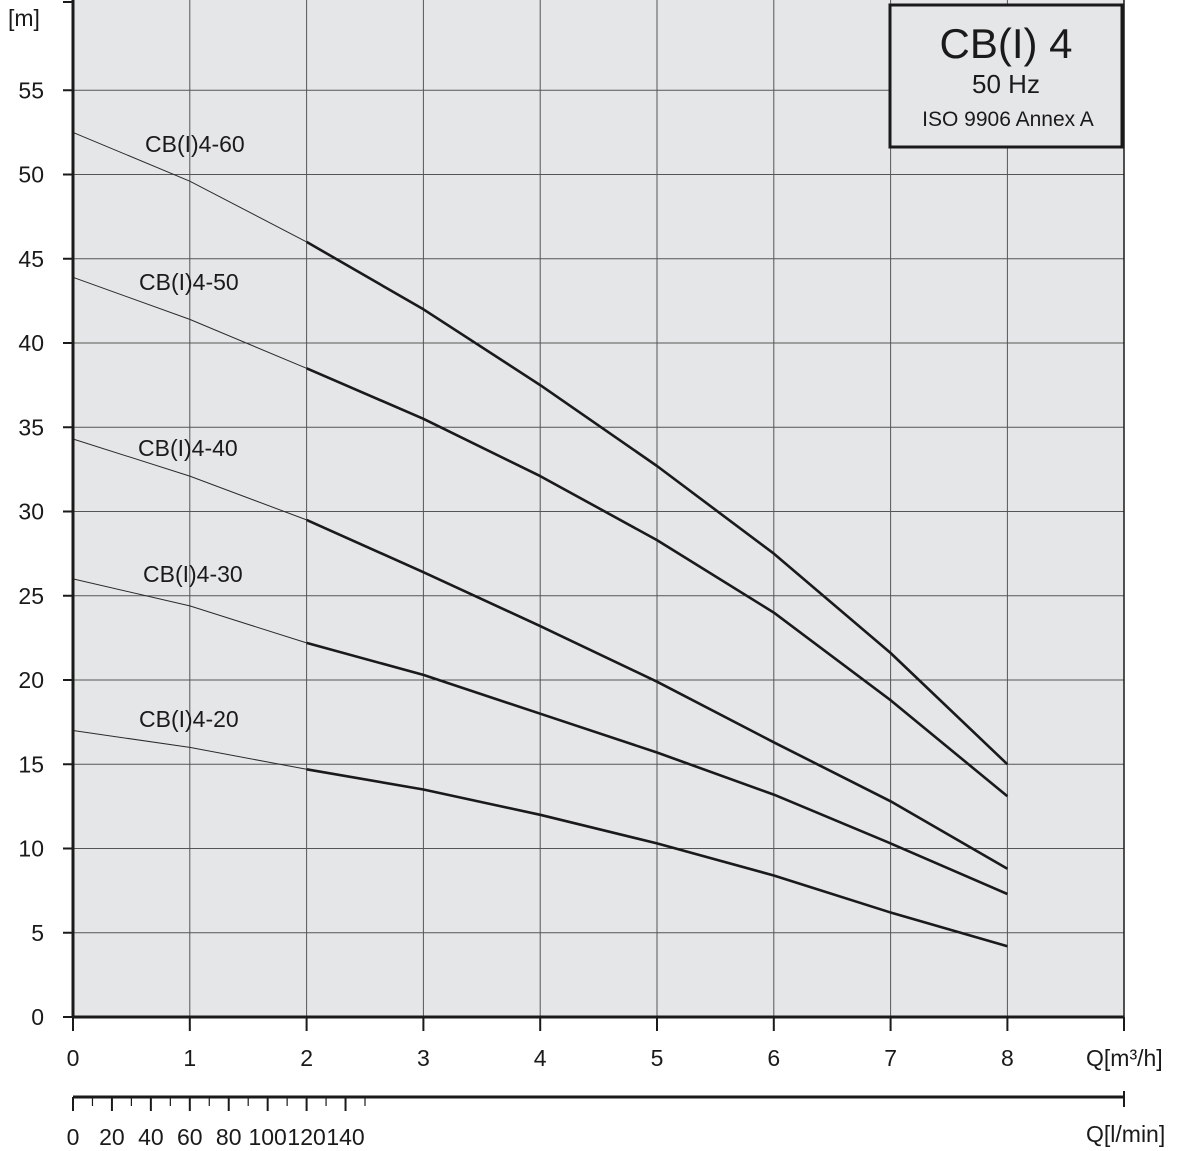 The height and width of the screenshot is (1151, 1193). Describe the element at coordinates (1124, 1058) in the screenshot. I see `x-axis-label: Q[m³/h]` at that location.